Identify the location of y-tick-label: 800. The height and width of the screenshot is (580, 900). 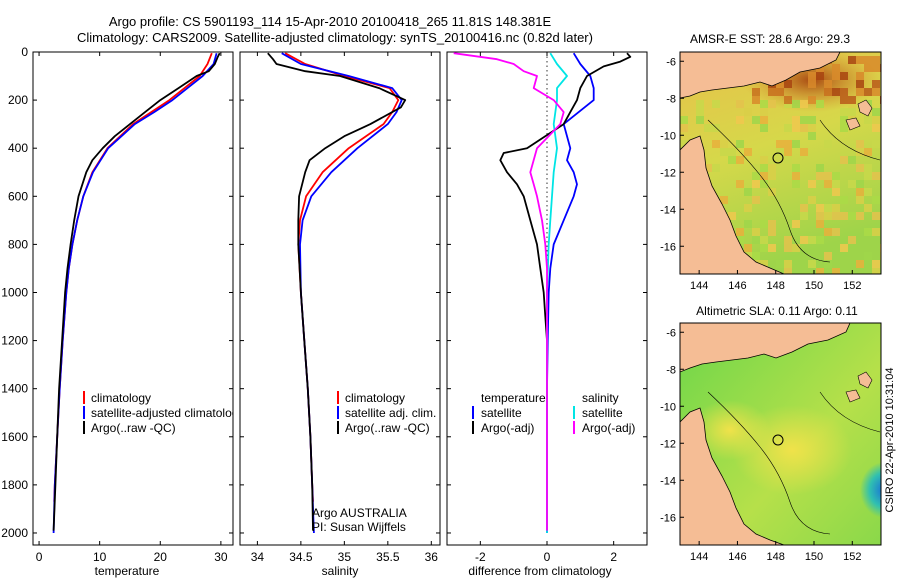
(18, 244).